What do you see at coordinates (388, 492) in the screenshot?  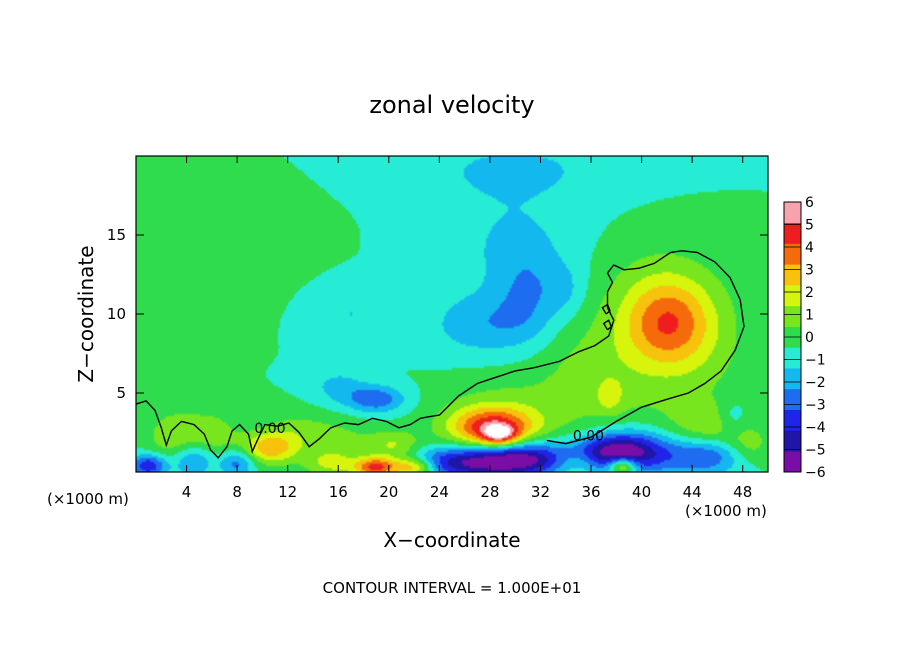 I see `x-tick-label: 20` at bounding box center [388, 492].